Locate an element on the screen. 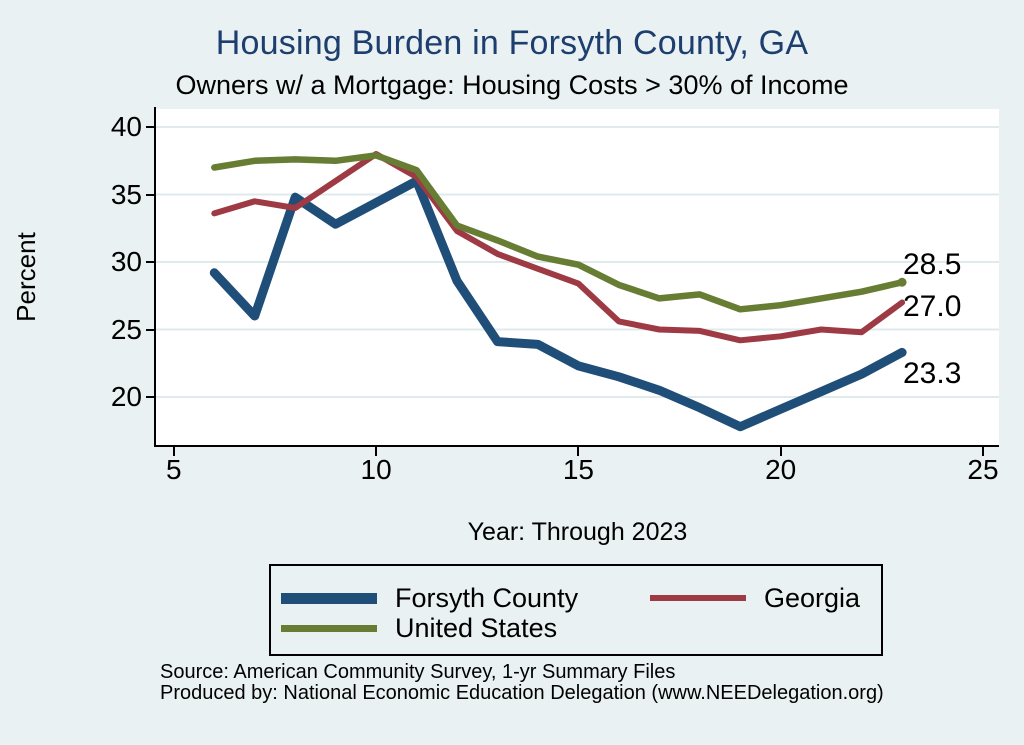  legend-item-forsyth-county: Forsyth County is located at coordinates (429, 598).